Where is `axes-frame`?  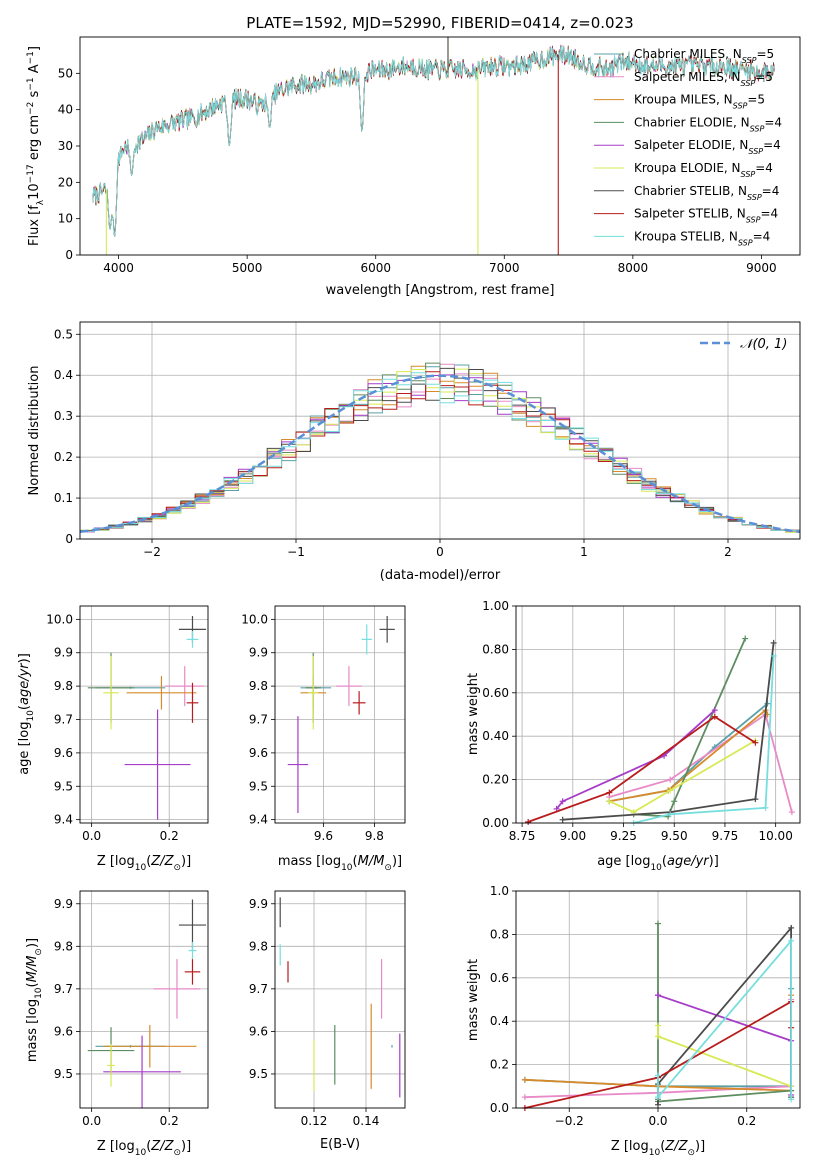
axes-frame is located at coordinates (144, 714).